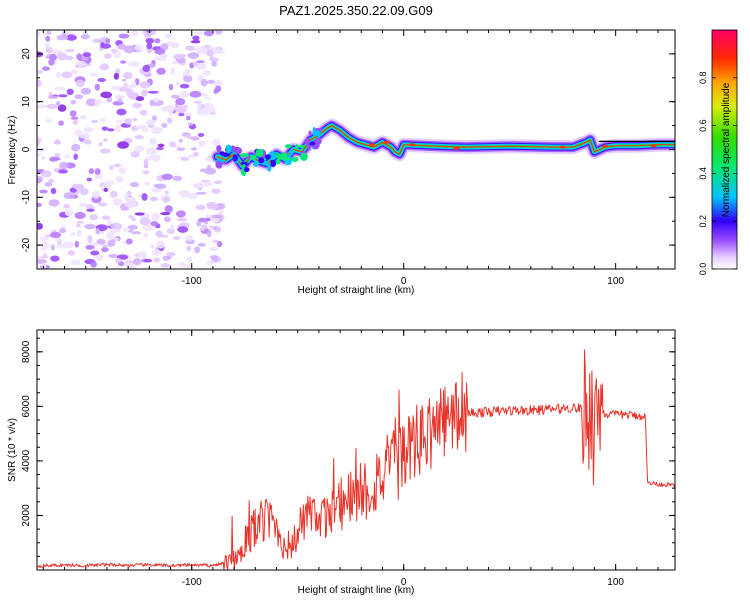 Image resolution: width=750 pixels, height=605 pixels. What do you see at coordinates (26, 460) in the screenshot?
I see `y-tick-label: 4000` at bounding box center [26, 460].